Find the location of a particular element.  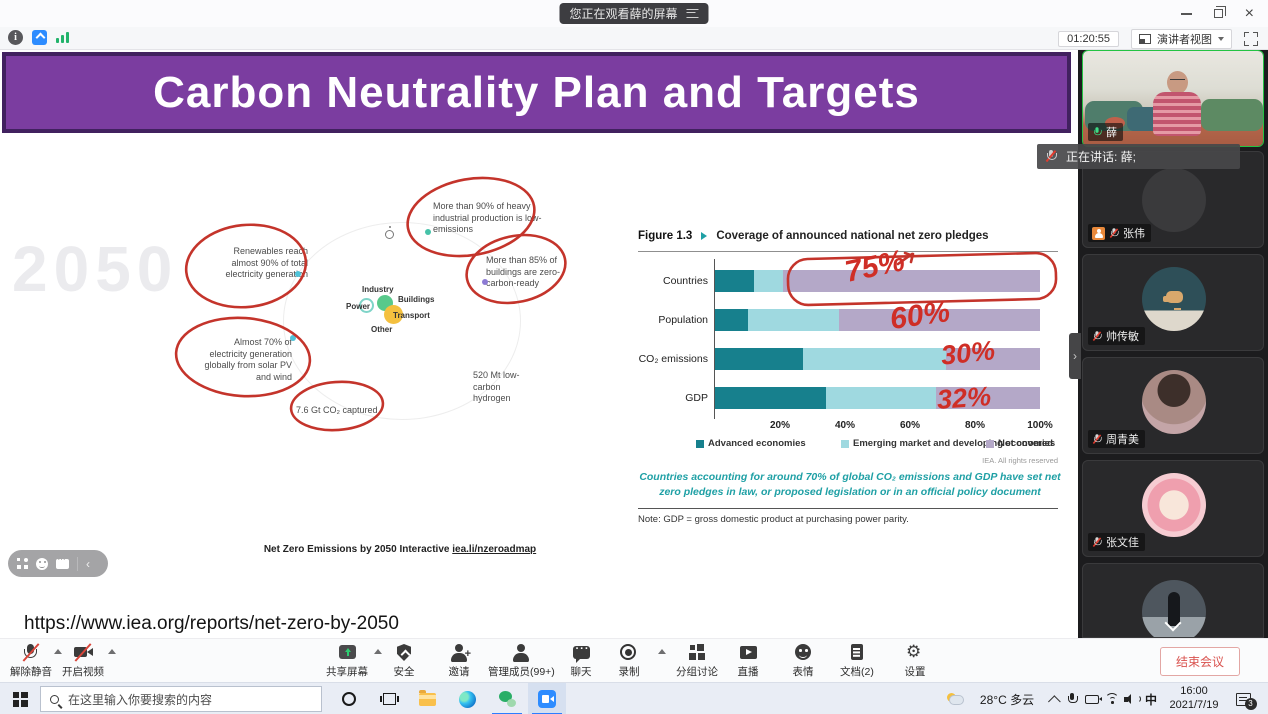

participants-sidebar: 薛 张伟 帅传敏 周青美 is located at coordinates (1168, 344).